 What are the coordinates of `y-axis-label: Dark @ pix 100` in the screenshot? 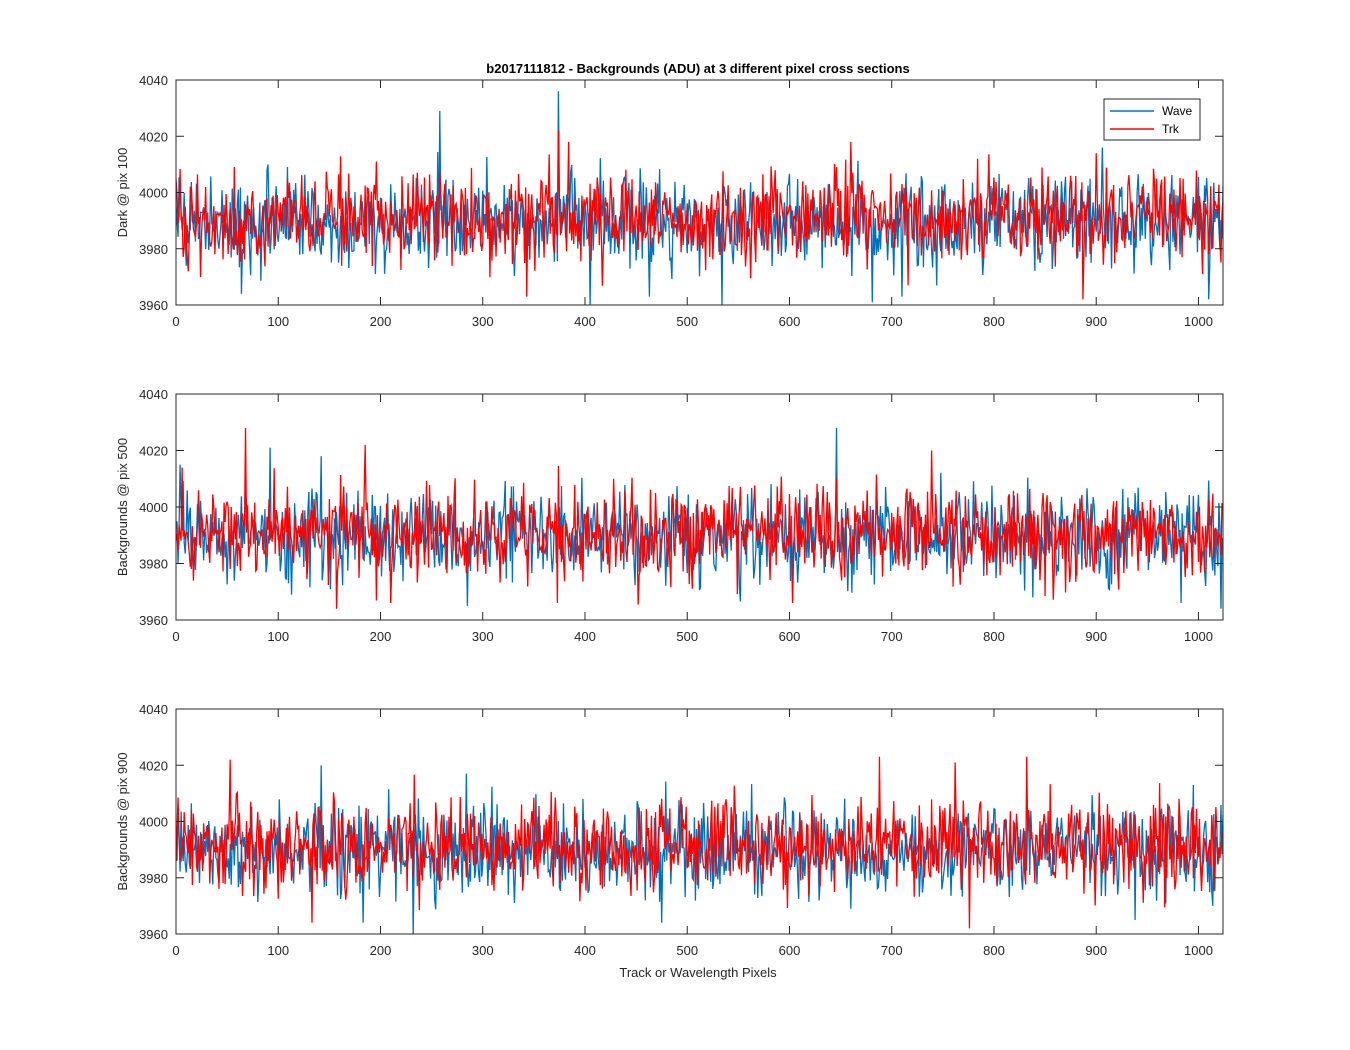 It's located at (122, 193).